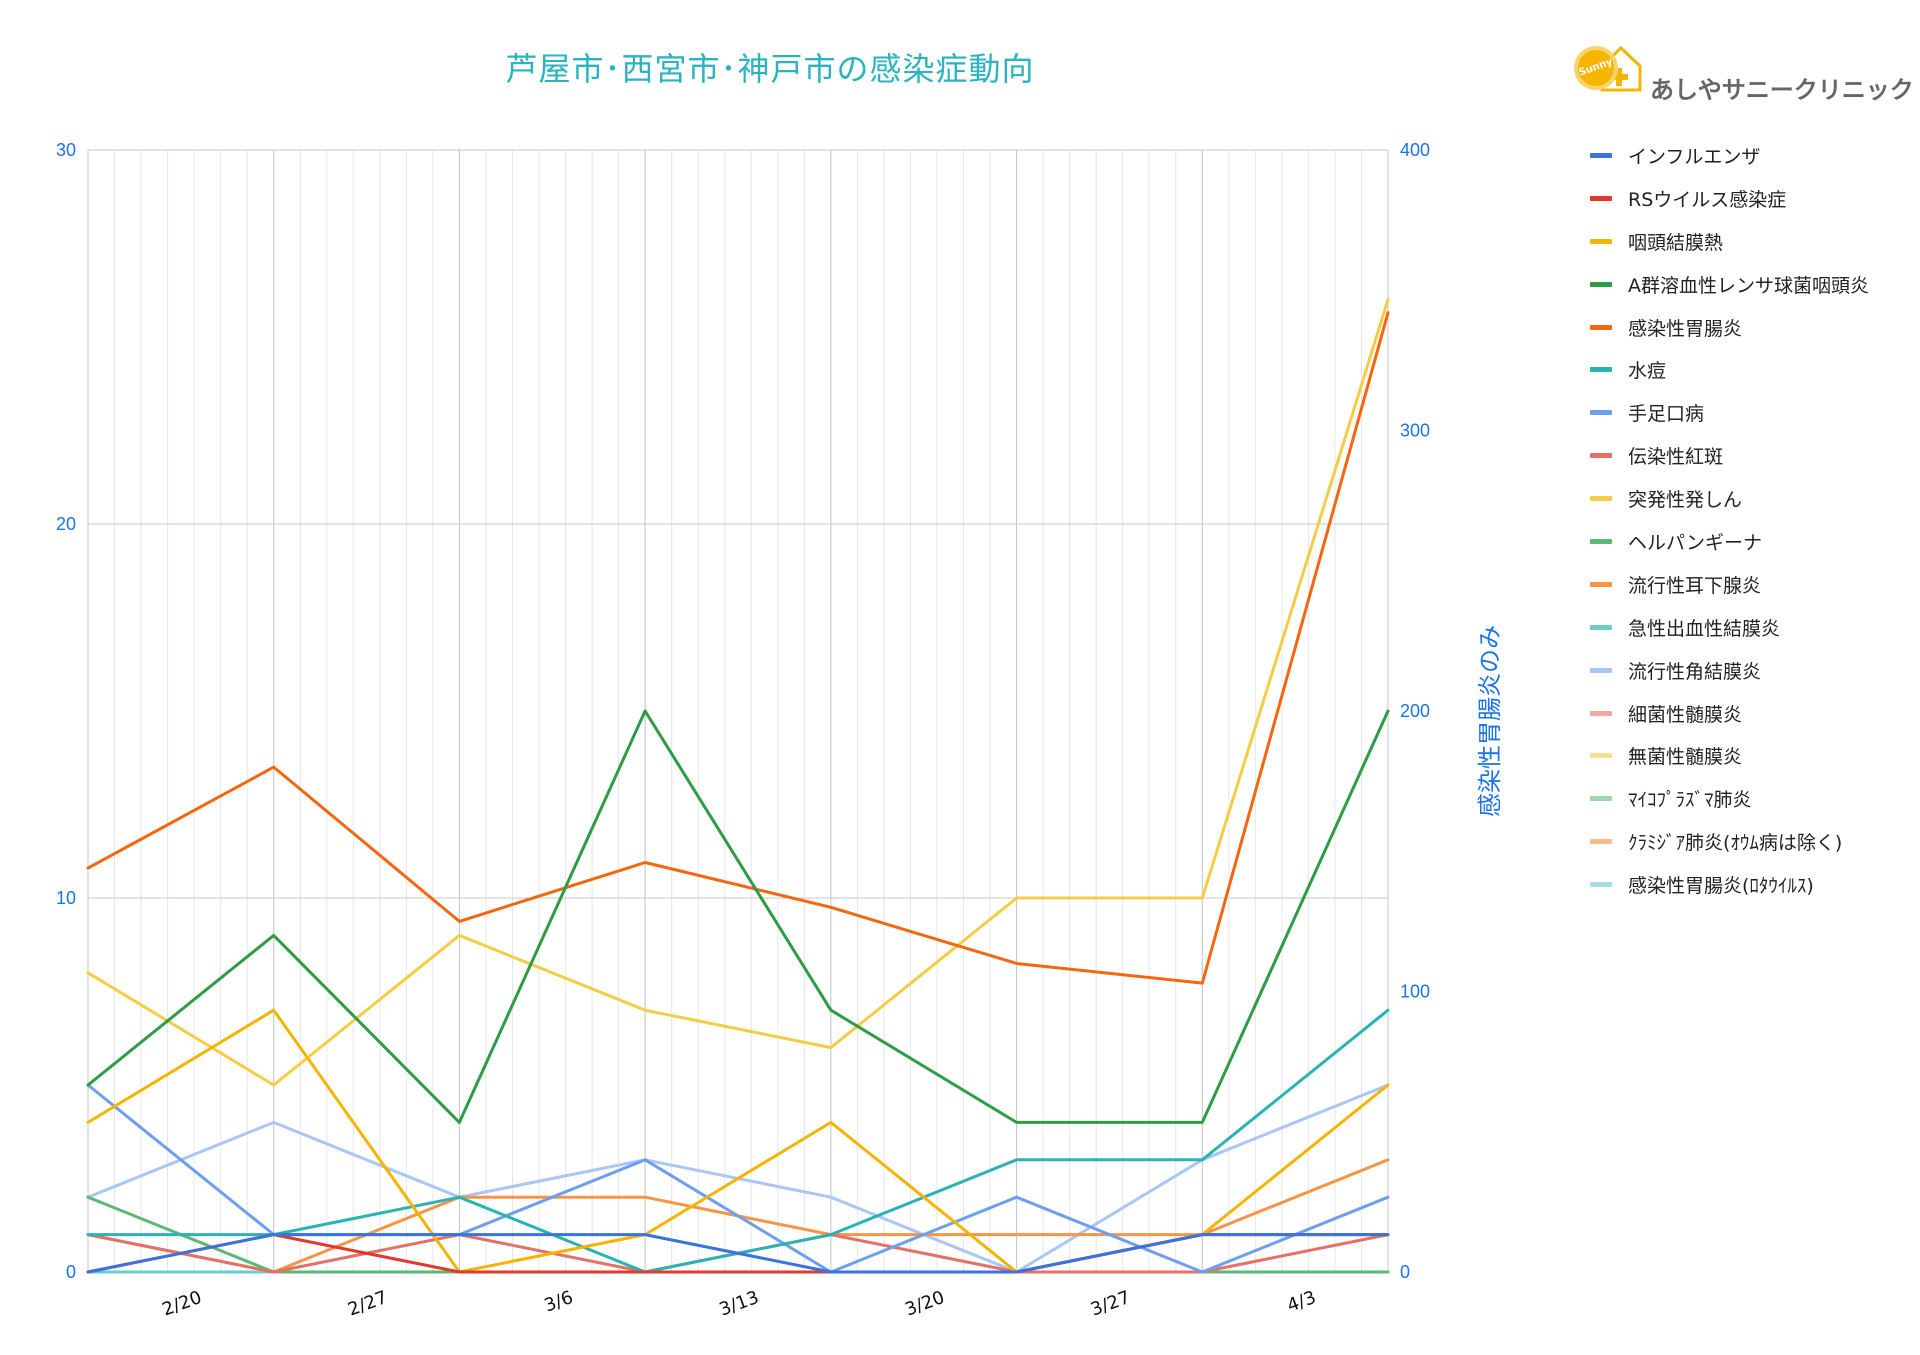 Image resolution: width=1920 pixels, height=1355 pixels. I want to click on chart-title: 芦屋市･西宮市･神戸市の感染症動向, so click(770, 69).